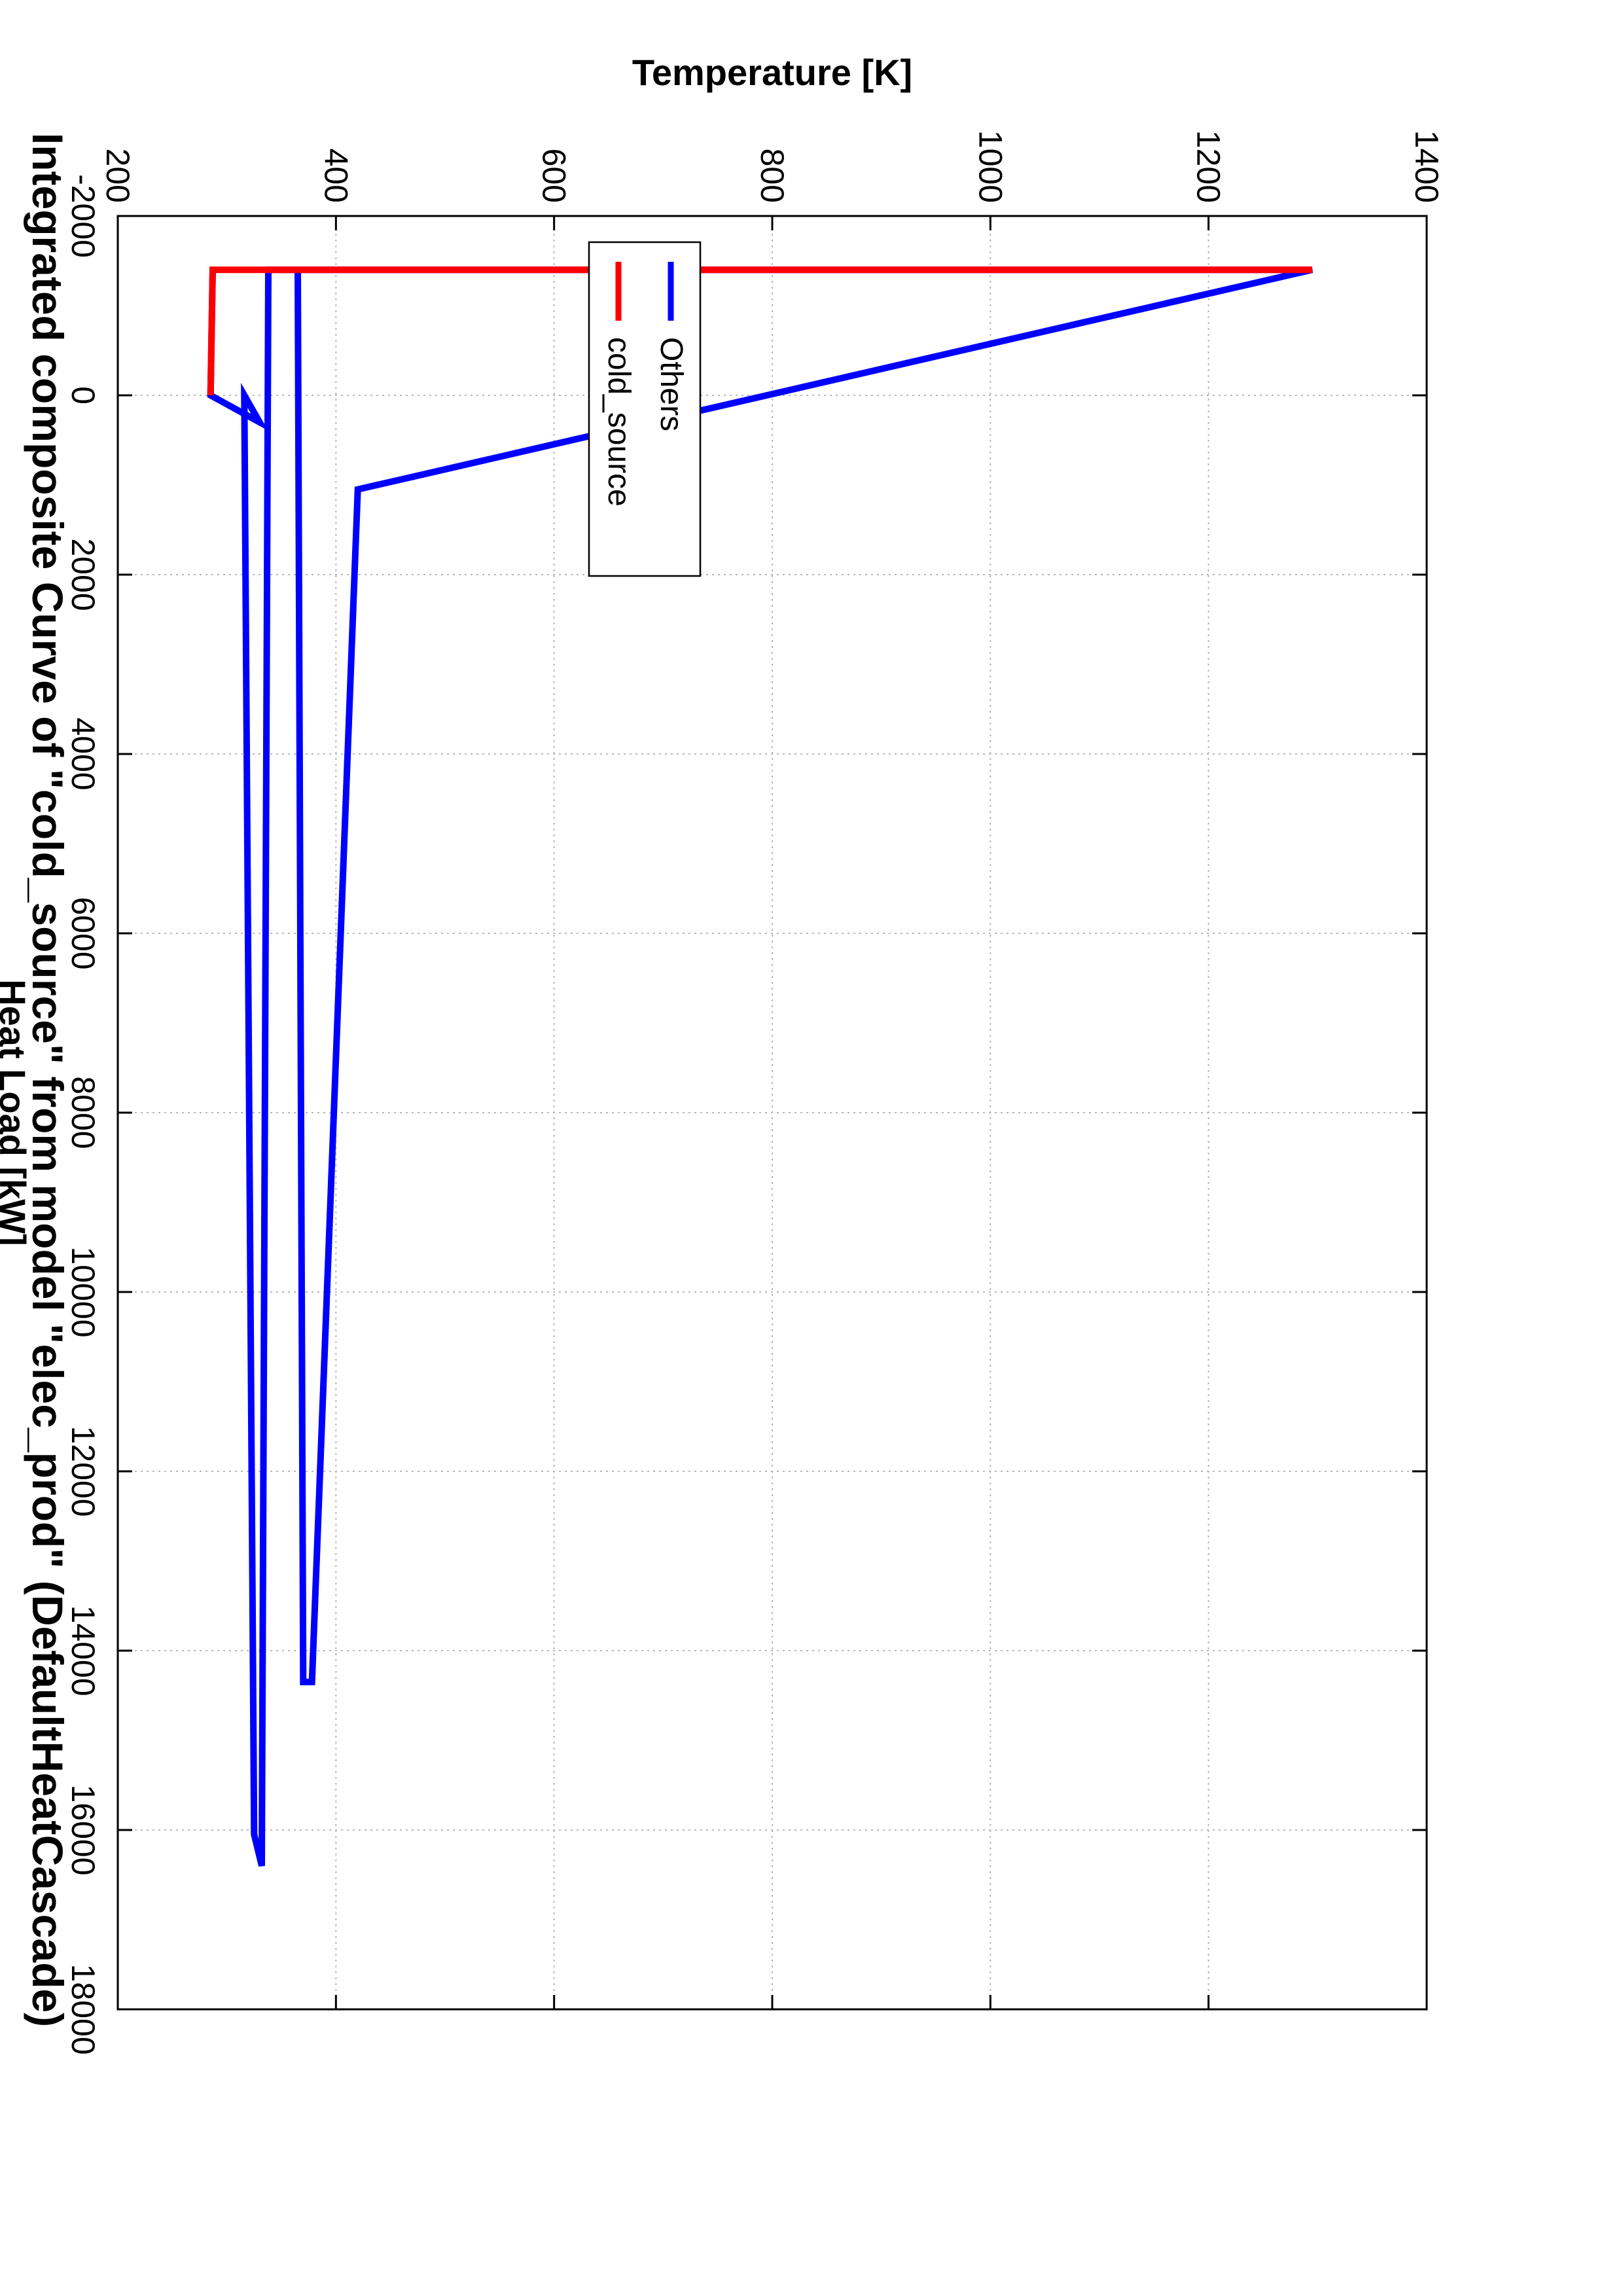 The height and width of the screenshot is (2296, 1623). What do you see at coordinates (83, 216) in the screenshot?
I see `x-tick-label: -2000` at bounding box center [83, 216].